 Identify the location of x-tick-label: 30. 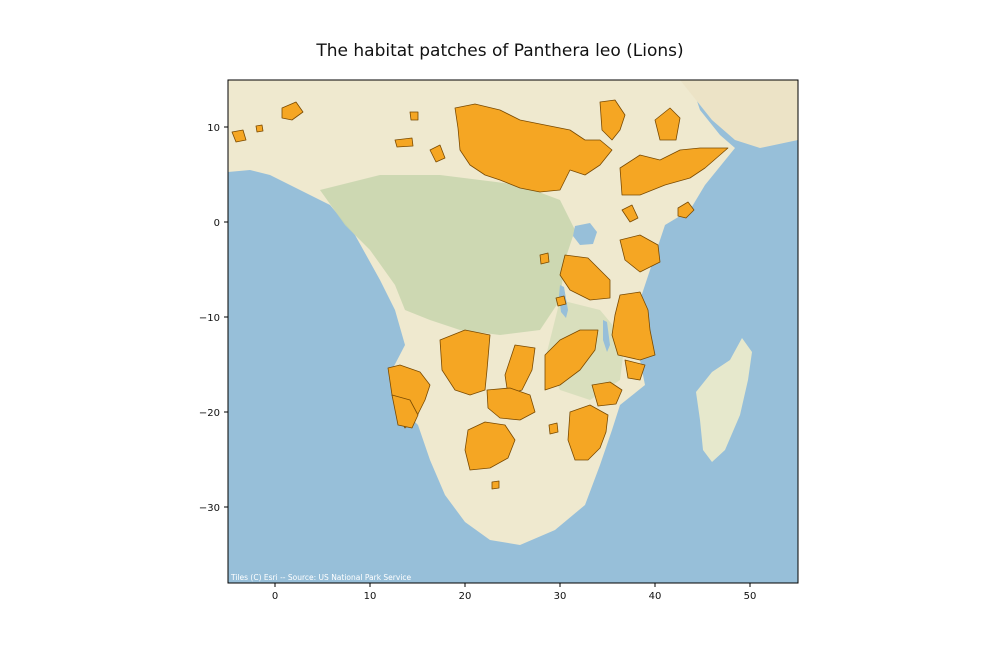
(560, 596).